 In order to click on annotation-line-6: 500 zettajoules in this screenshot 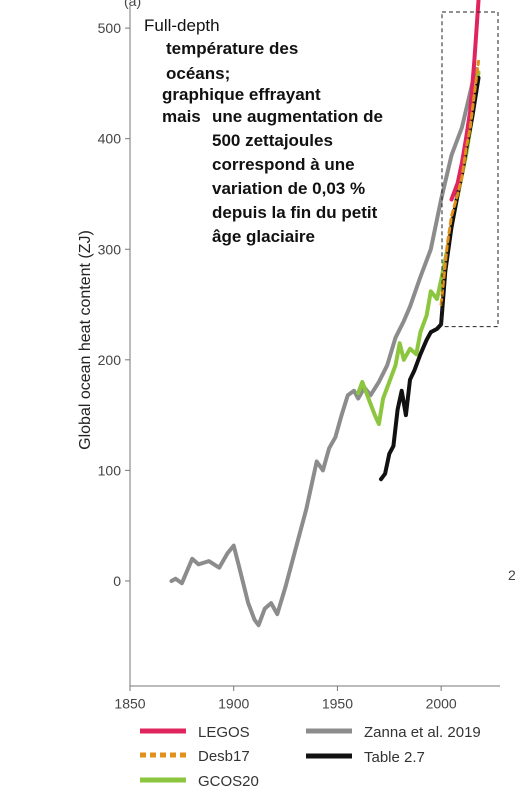, I will do `click(272, 140)`.